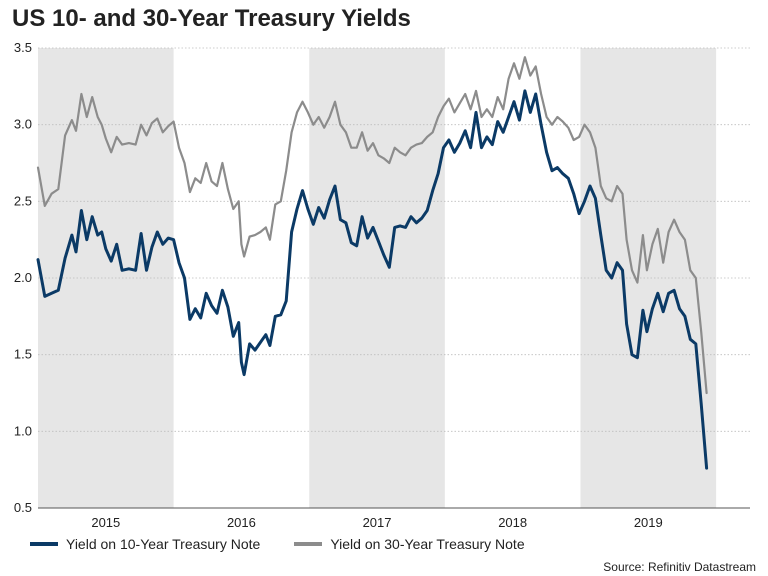 Image resolution: width=768 pixels, height=576 pixels. What do you see at coordinates (23, 507) in the screenshot?
I see `y-tick-label: 0.5` at bounding box center [23, 507].